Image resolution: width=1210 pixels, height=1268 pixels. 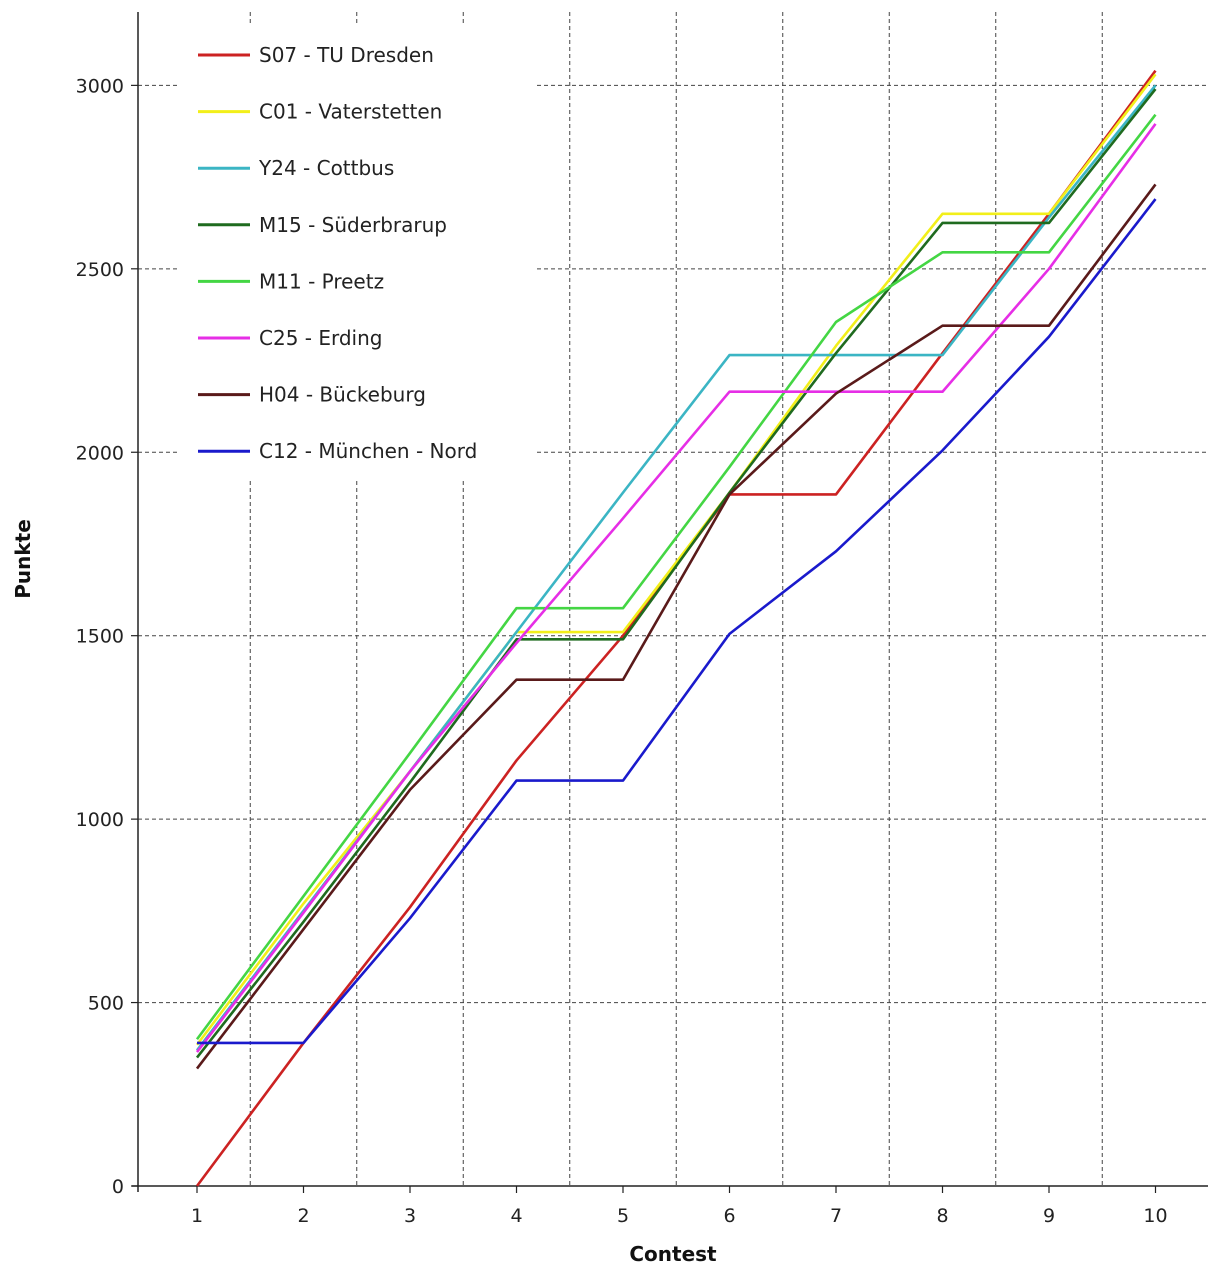 I want to click on y-axis-label: Punkte, so click(x=23, y=559).